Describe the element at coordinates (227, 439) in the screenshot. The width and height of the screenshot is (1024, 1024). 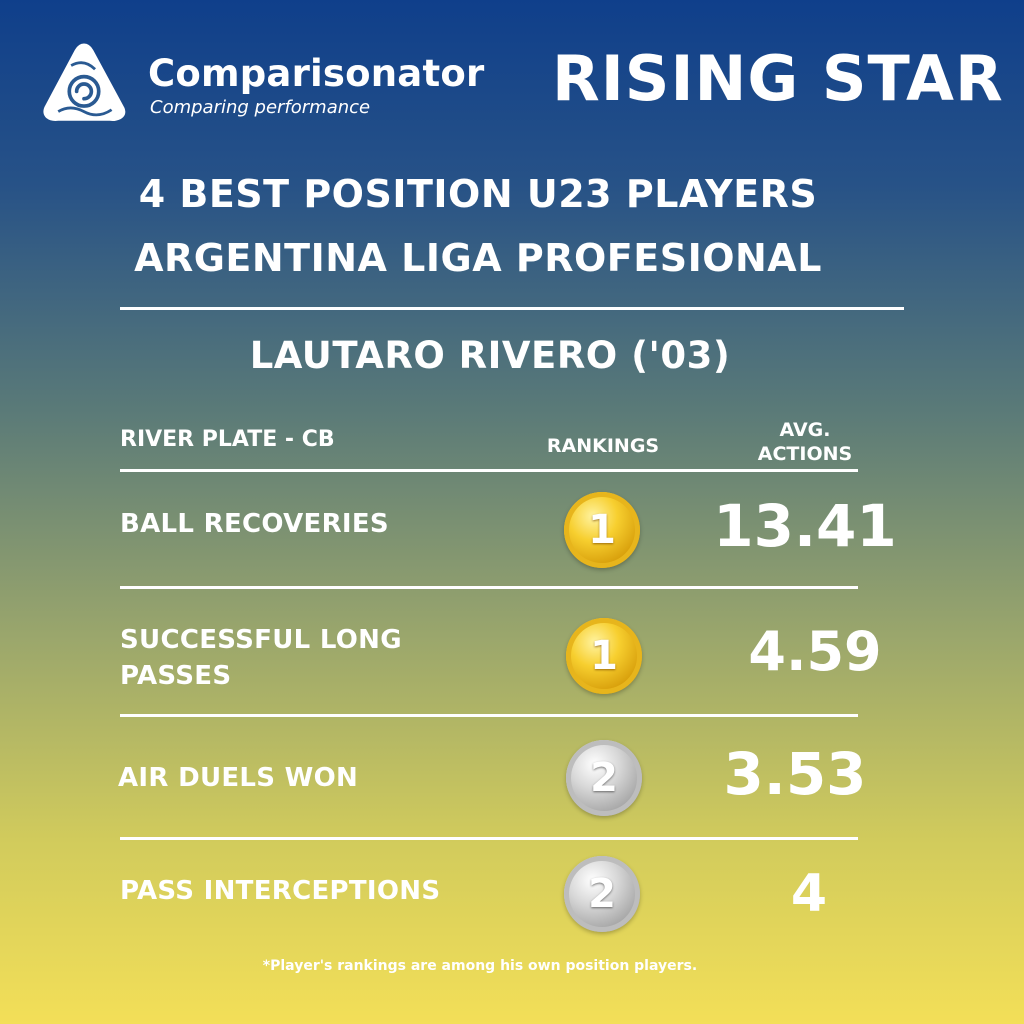
I see `team-position: RIVER PLATE - CB` at that location.